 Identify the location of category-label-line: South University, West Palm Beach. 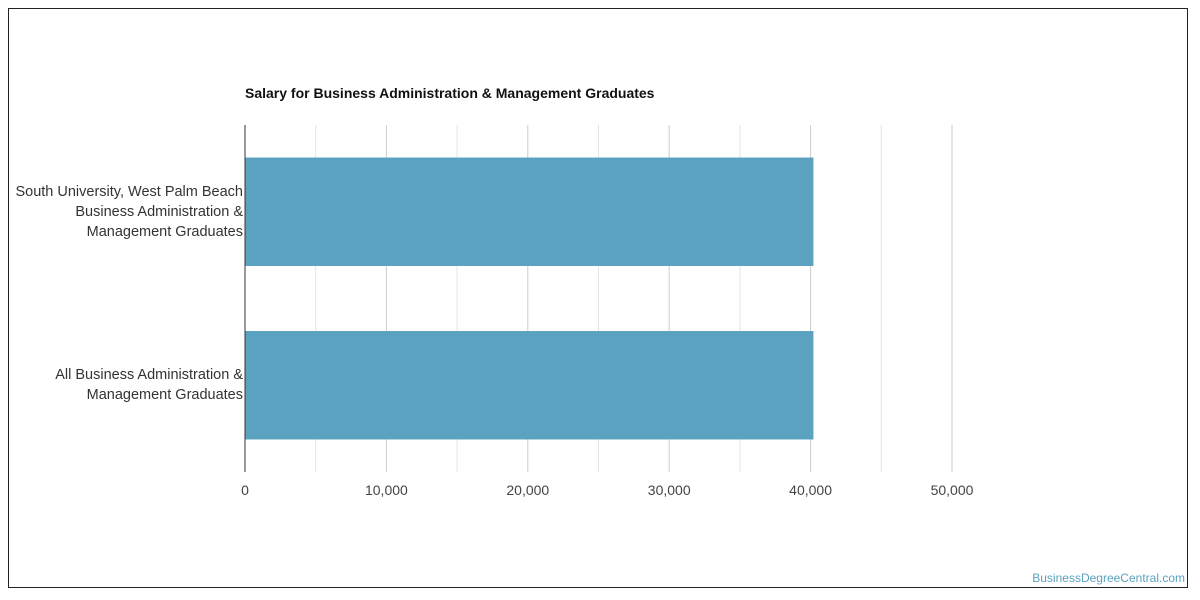
(129, 191).